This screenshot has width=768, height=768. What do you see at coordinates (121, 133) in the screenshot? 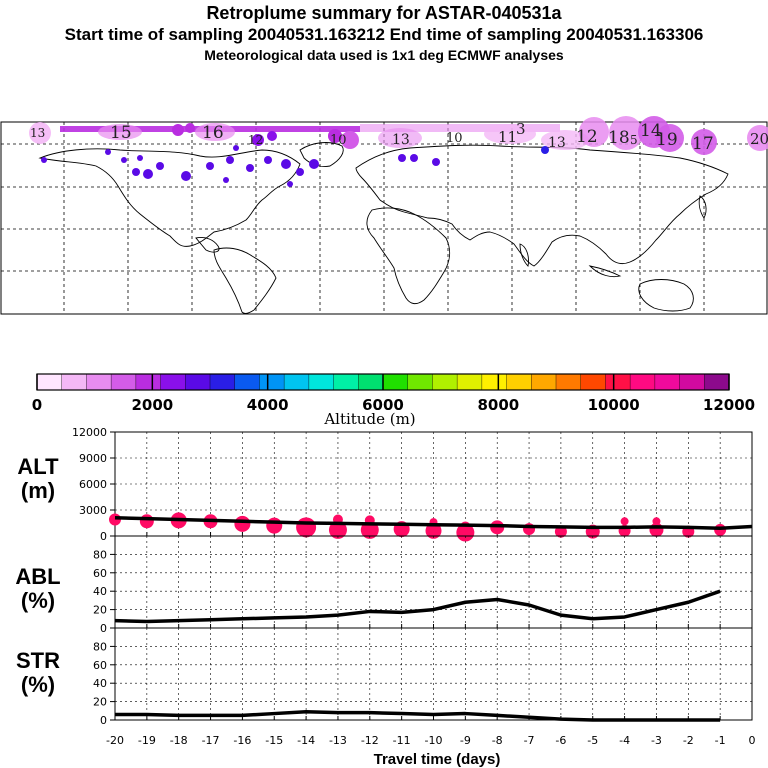
I see `day-label: 15` at bounding box center [121, 133].